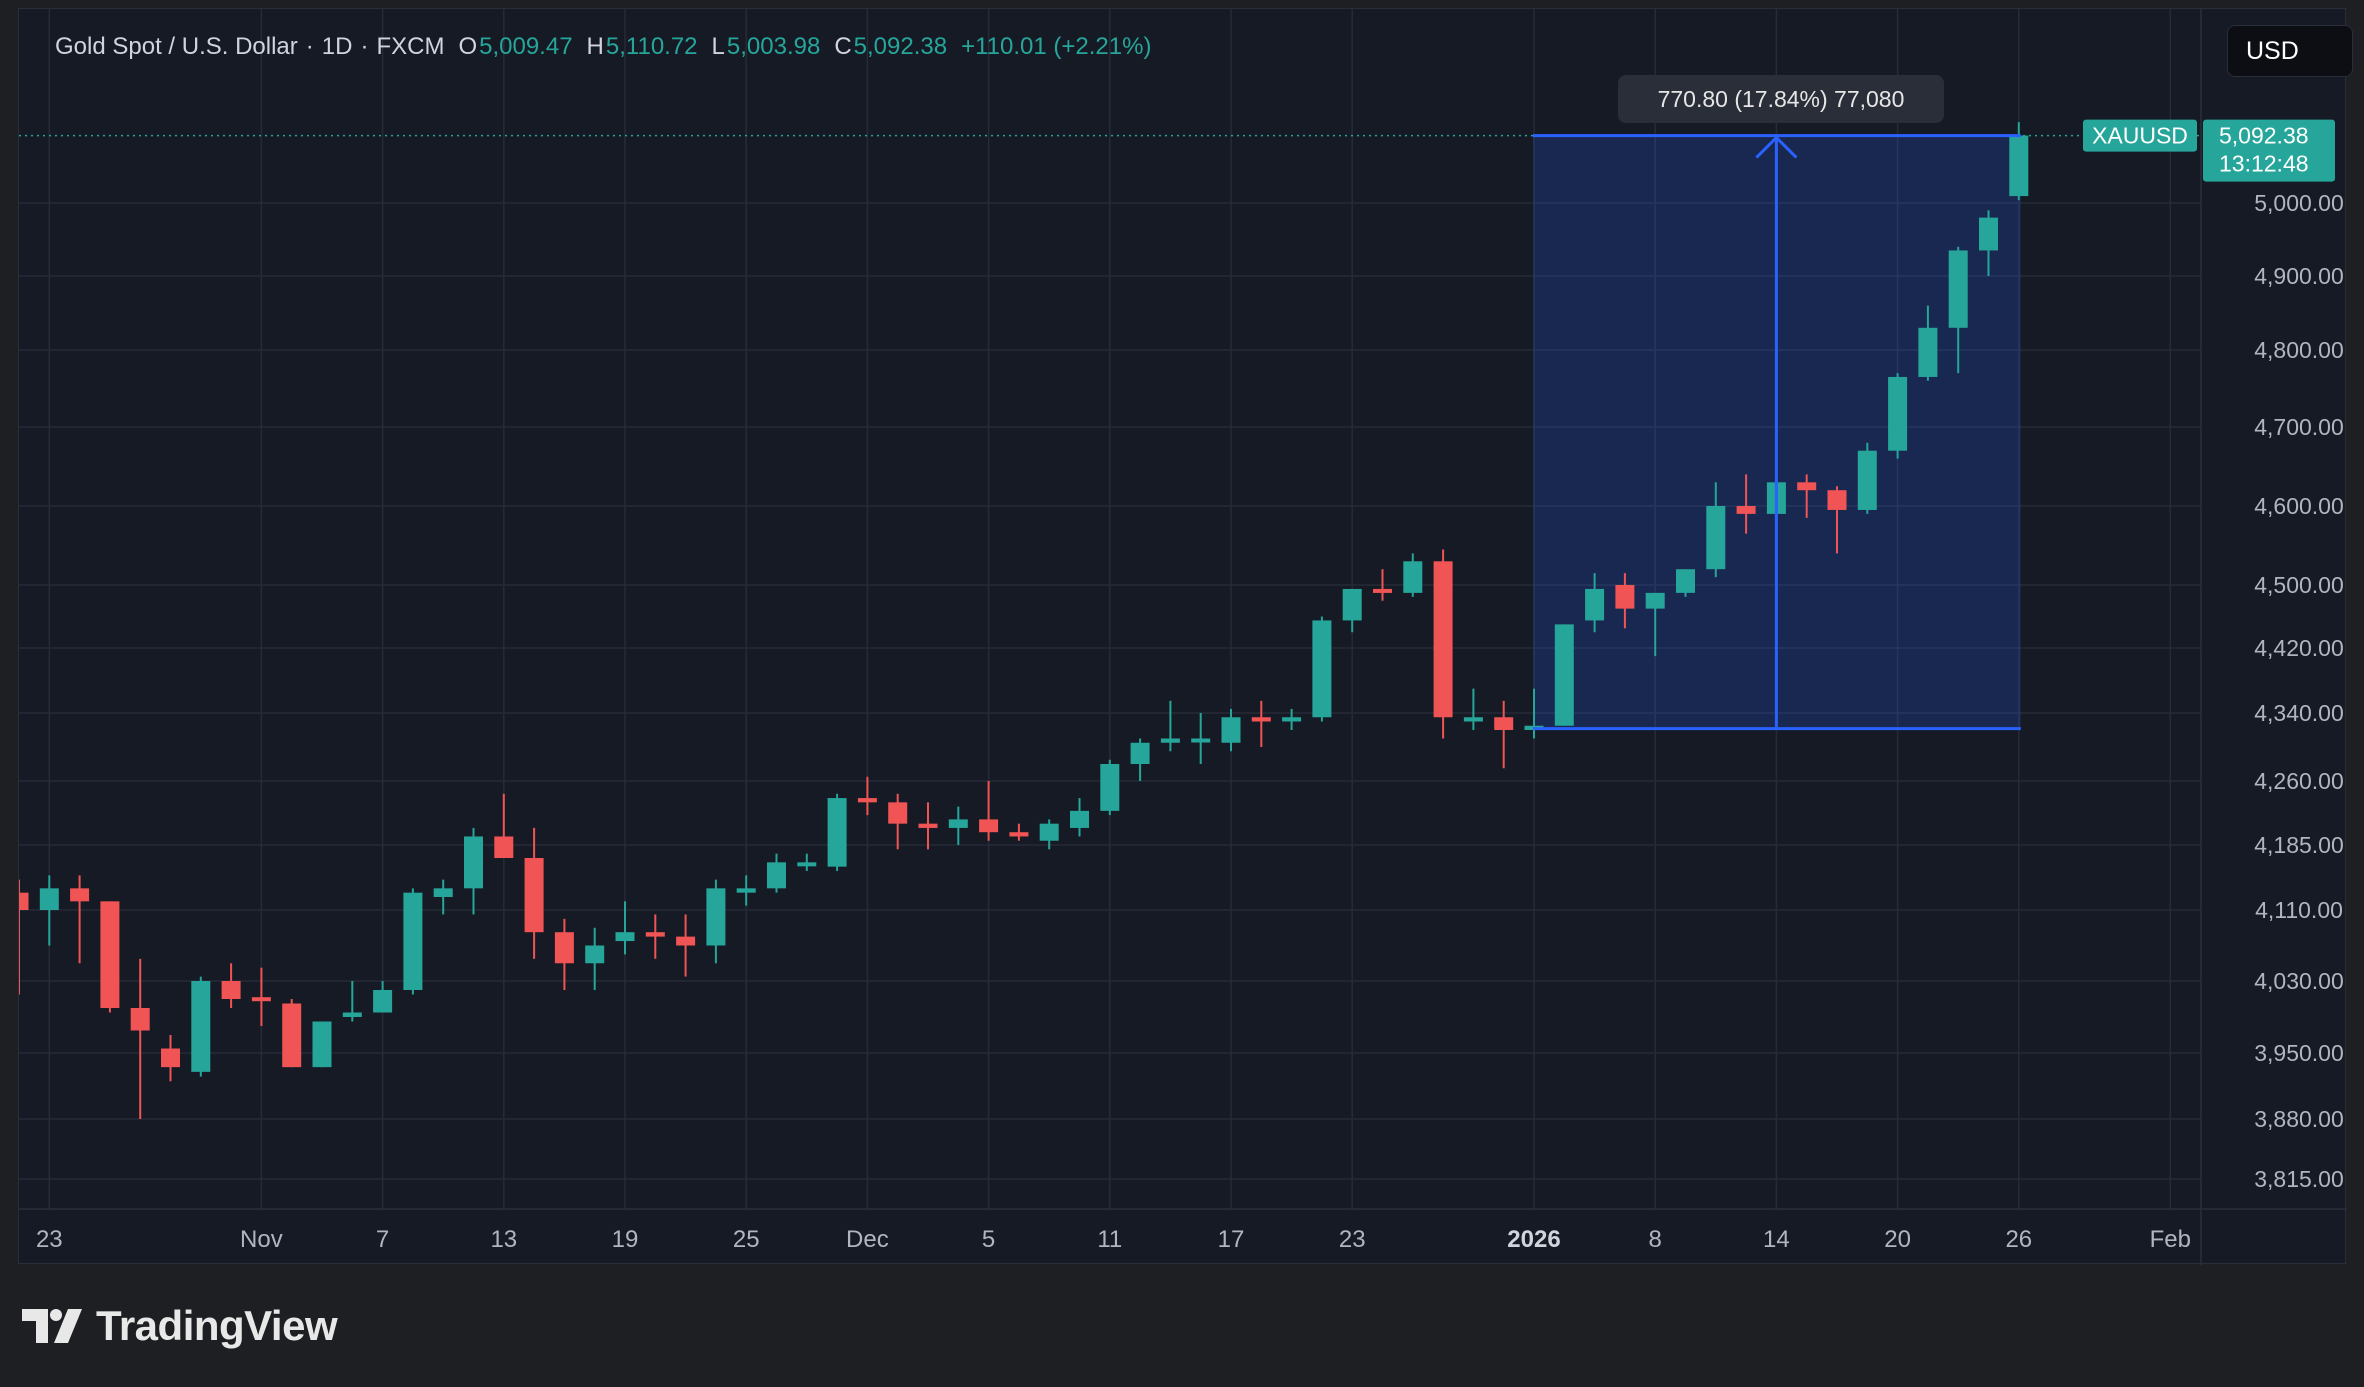  What do you see at coordinates (2299, 1053) in the screenshot?
I see `price-tick-label: 3,950.00` at bounding box center [2299, 1053].